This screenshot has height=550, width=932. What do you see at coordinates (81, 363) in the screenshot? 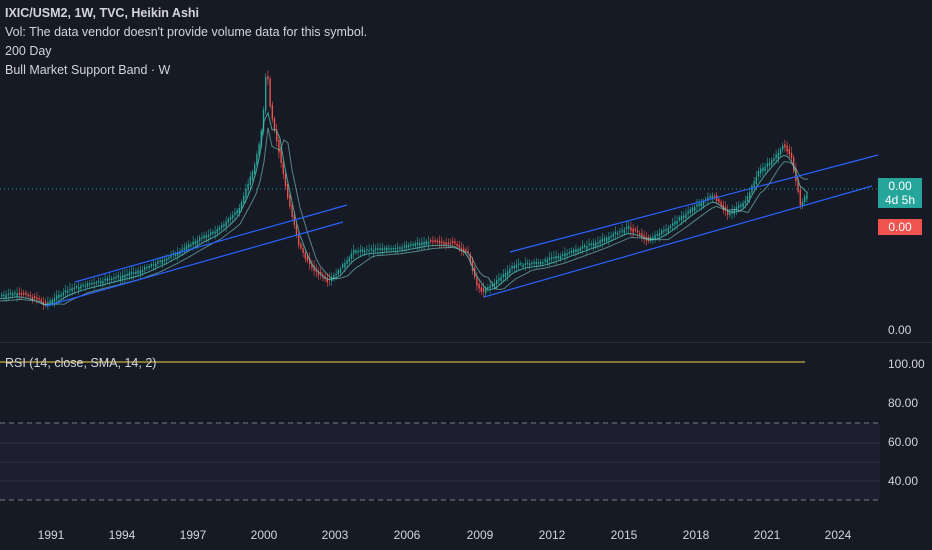
I see `rsi-indicator-label: RSI (14, close, SMA, 14, 2)` at bounding box center [81, 363].